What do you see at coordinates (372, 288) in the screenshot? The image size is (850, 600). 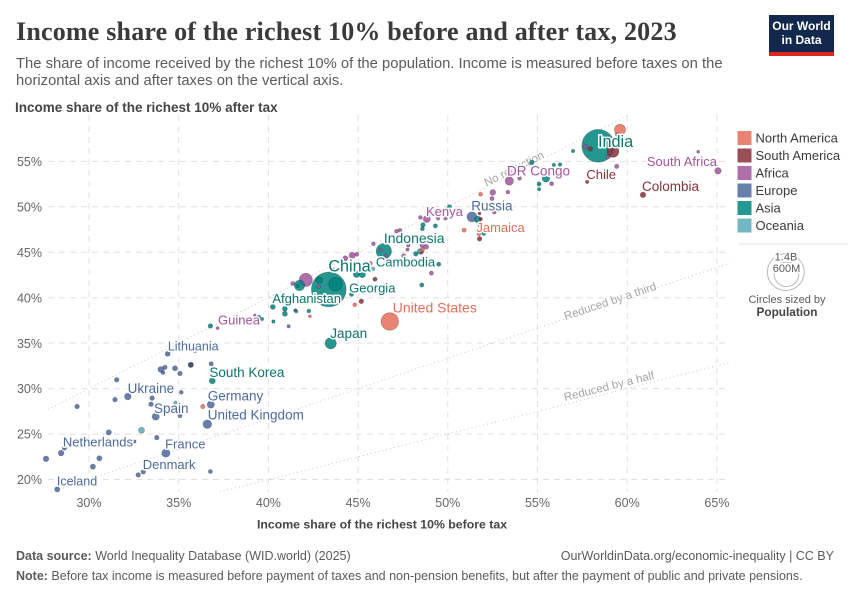 I see `svg-text: Georgia` at bounding box center [372, 288].